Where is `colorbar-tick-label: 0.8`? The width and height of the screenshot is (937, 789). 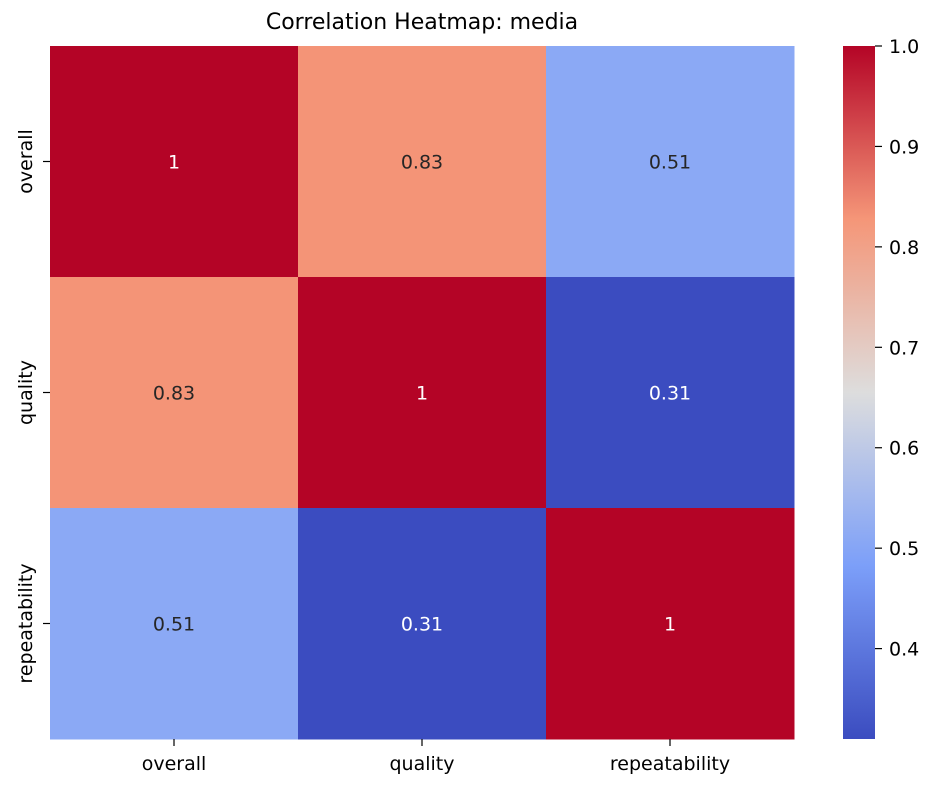
colorbar-tick-label: 0.8 is located at coordinates (904, 248).